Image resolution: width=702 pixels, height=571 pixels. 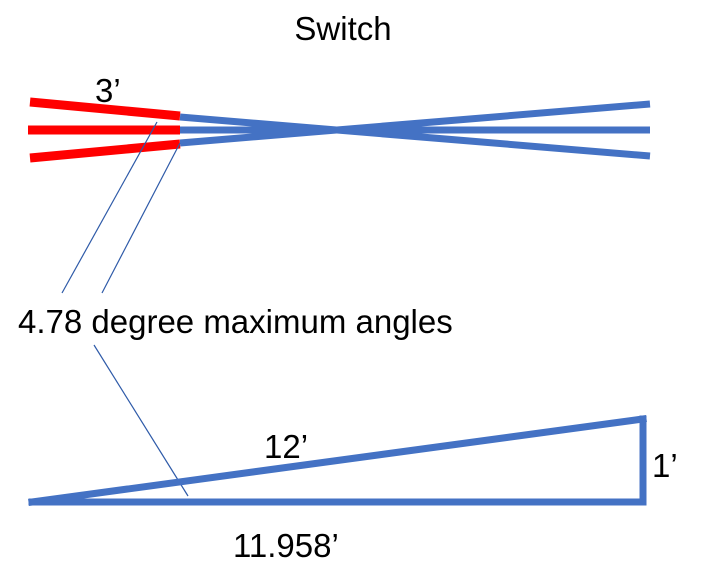 I want to click on opposite-side-length-label: 1’, so click(x=665, y=465).